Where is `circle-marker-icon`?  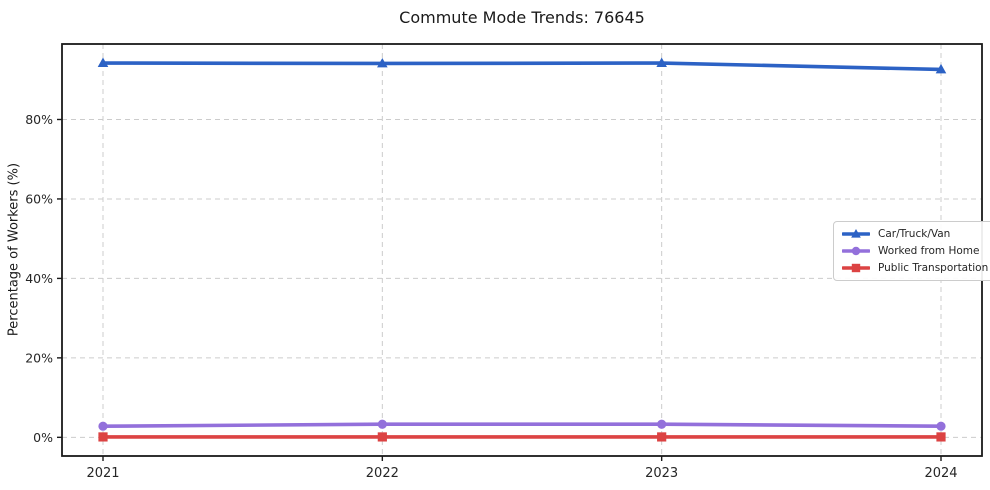
circle-marker-icon is located at coordinates (856, 251).